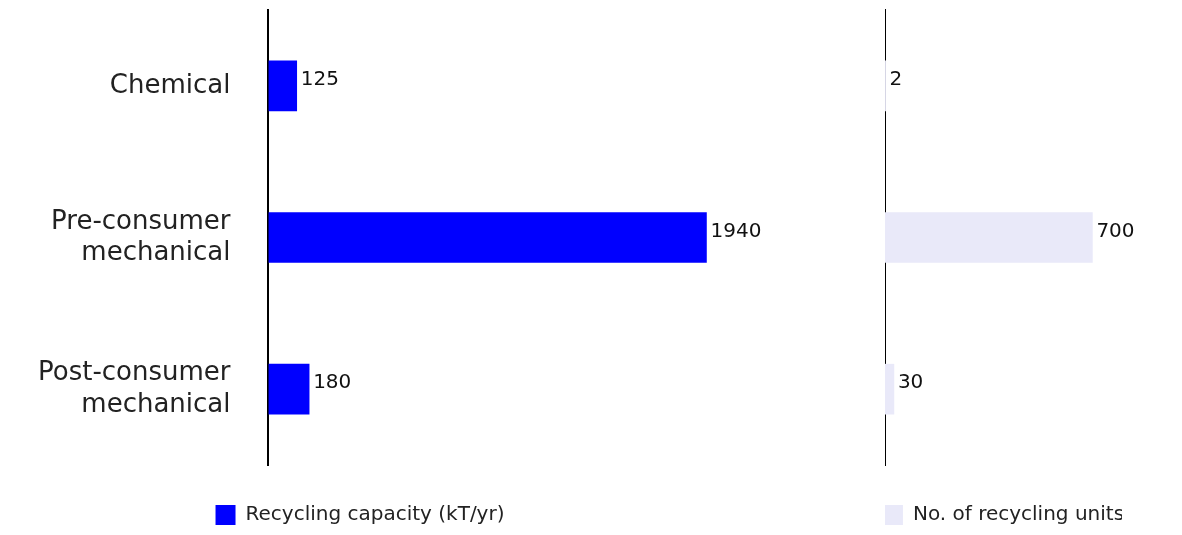 The image size is (1182, 535). I want to click on data-label: 125, so click(319, 78).